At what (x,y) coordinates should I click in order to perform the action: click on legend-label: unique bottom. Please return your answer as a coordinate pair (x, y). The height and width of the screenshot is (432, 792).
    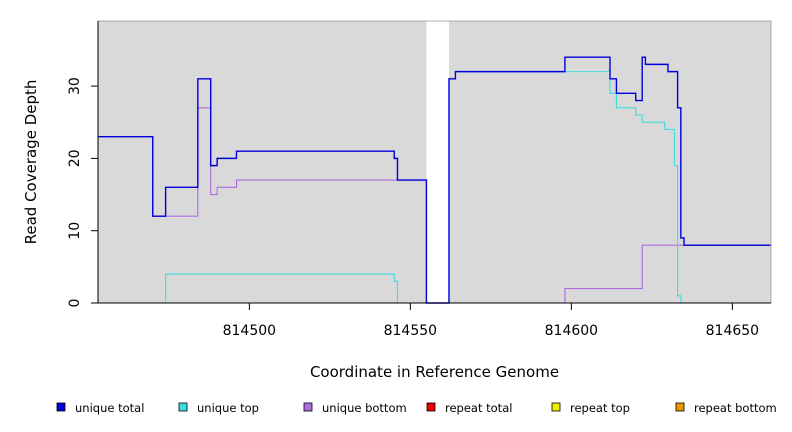
    Looking at the image, I should click on (364, 408).